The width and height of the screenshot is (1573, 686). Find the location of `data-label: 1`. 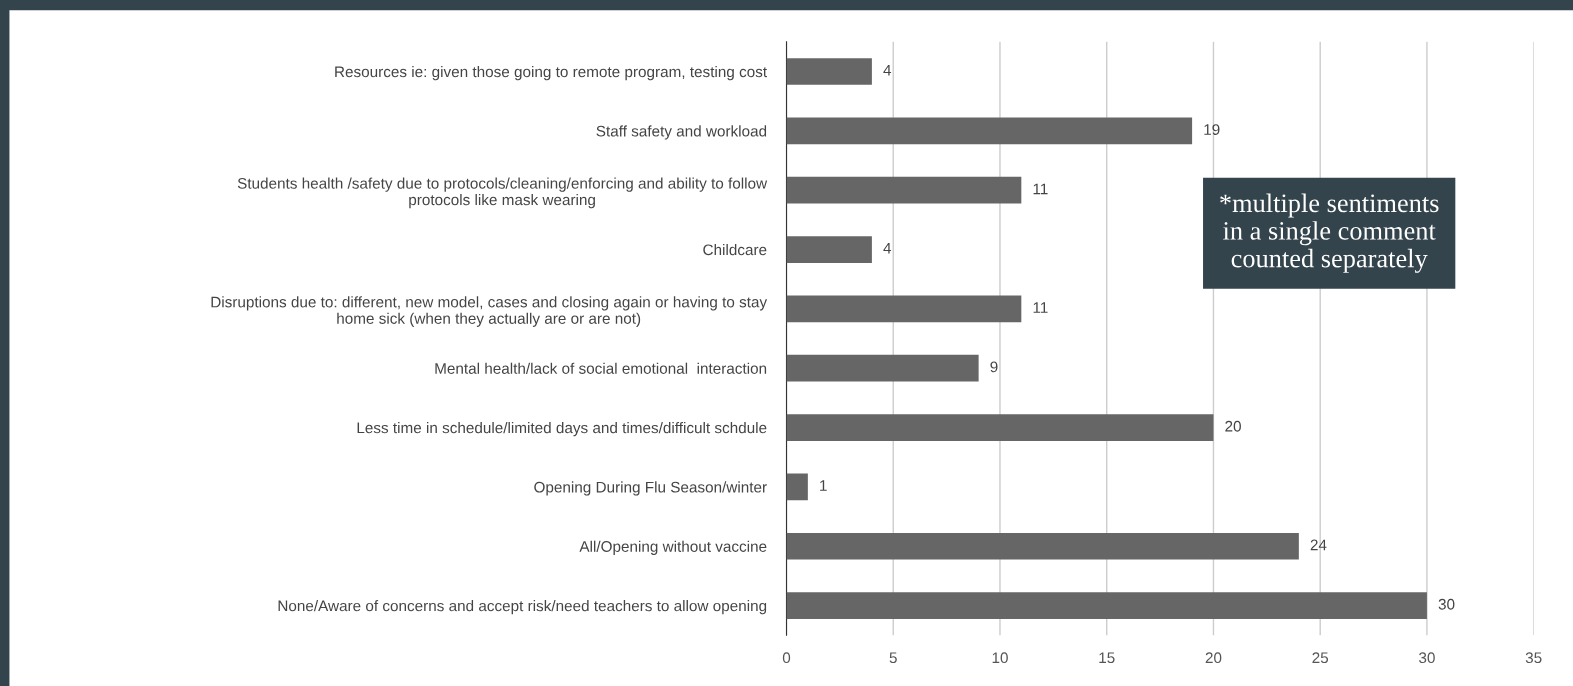

data-label: 1 is located at coordinates (823, 485).